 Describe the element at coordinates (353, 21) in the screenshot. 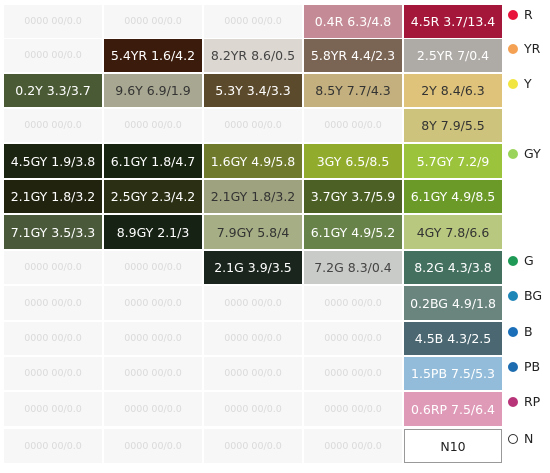

I see `color-swatch: 0.4R 6.3/4.8` at that location.